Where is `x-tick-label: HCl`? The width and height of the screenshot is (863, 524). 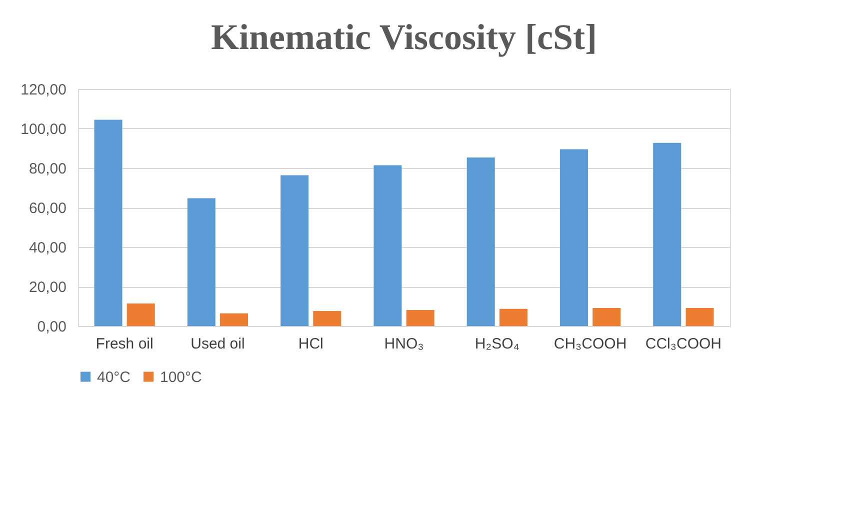 x-tick-label: HCl is located at coordinates (311, 344).